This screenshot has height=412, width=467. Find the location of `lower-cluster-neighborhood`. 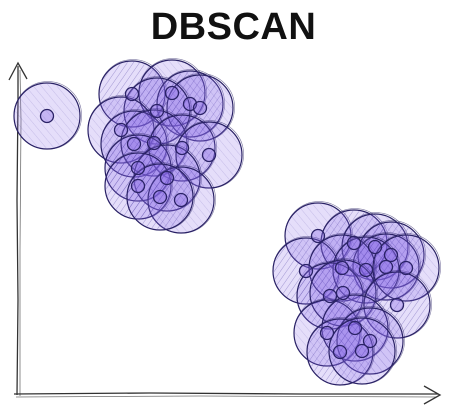

lower-cluster-neighborhood is located at coordinates (362, 350).